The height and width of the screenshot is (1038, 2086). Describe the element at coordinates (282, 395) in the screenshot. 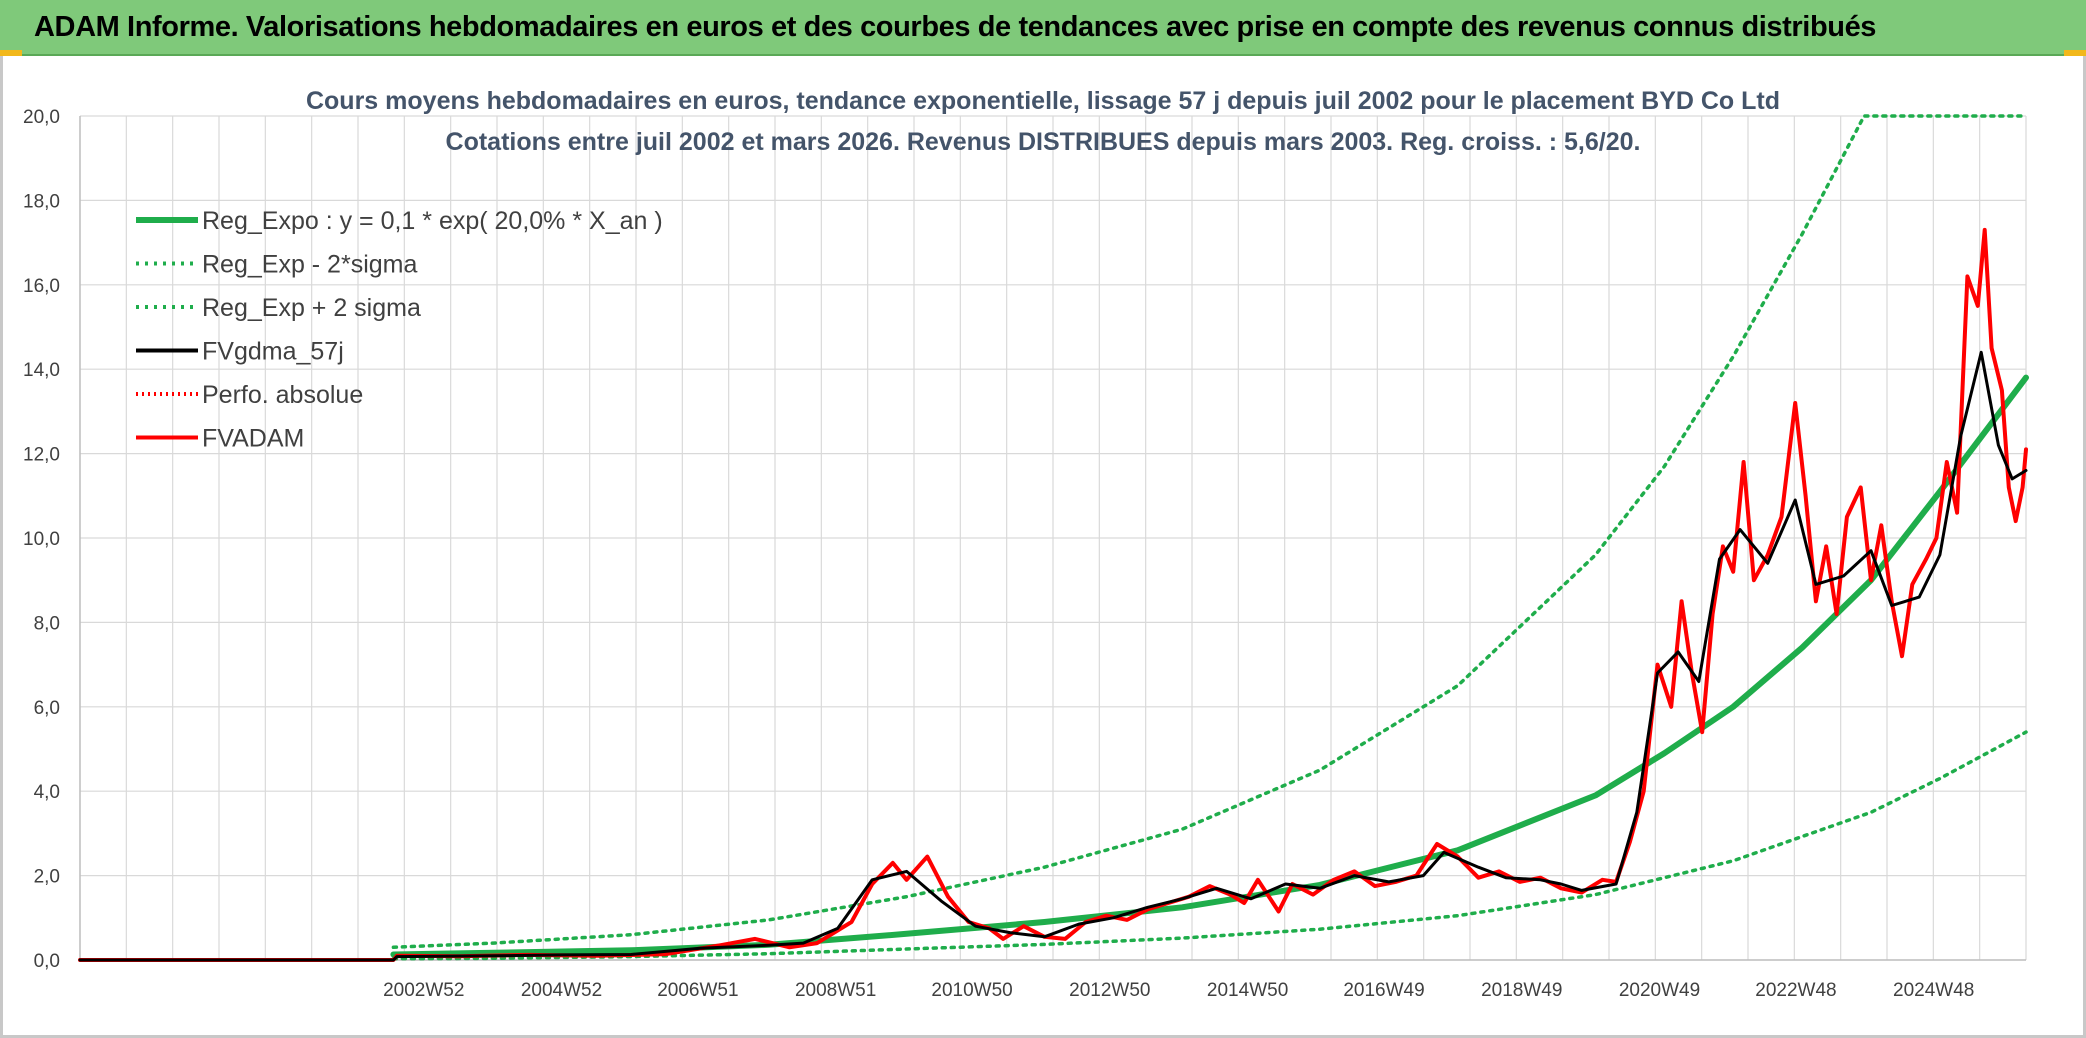

I see `legend-label-5: Perfo. absolue` at that location.